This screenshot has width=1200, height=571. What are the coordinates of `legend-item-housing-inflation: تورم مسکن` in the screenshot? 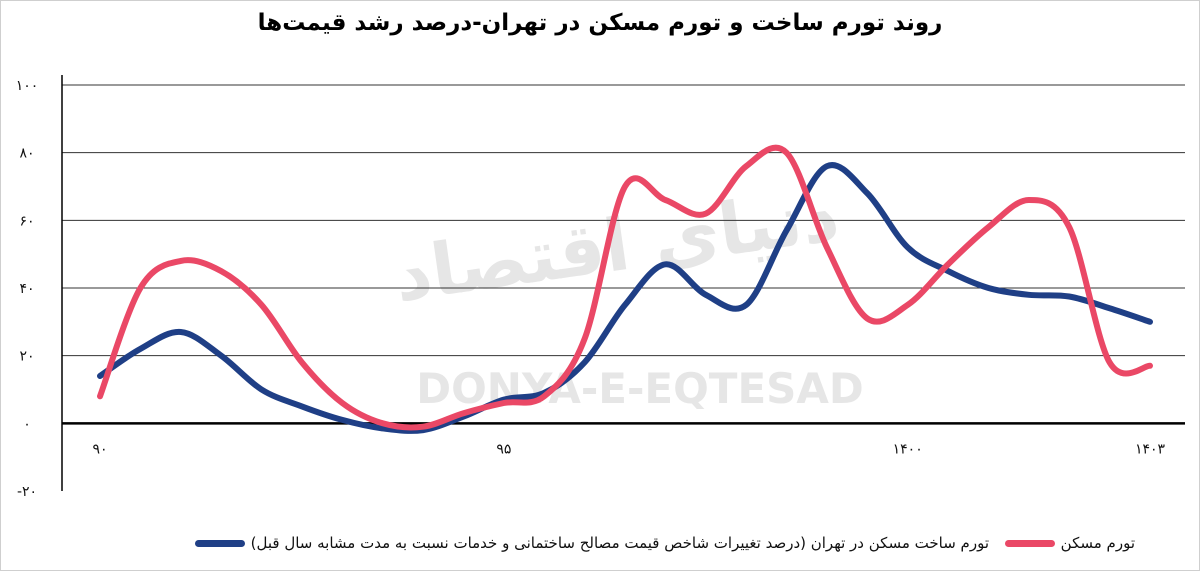 It's located at (1069, 543).